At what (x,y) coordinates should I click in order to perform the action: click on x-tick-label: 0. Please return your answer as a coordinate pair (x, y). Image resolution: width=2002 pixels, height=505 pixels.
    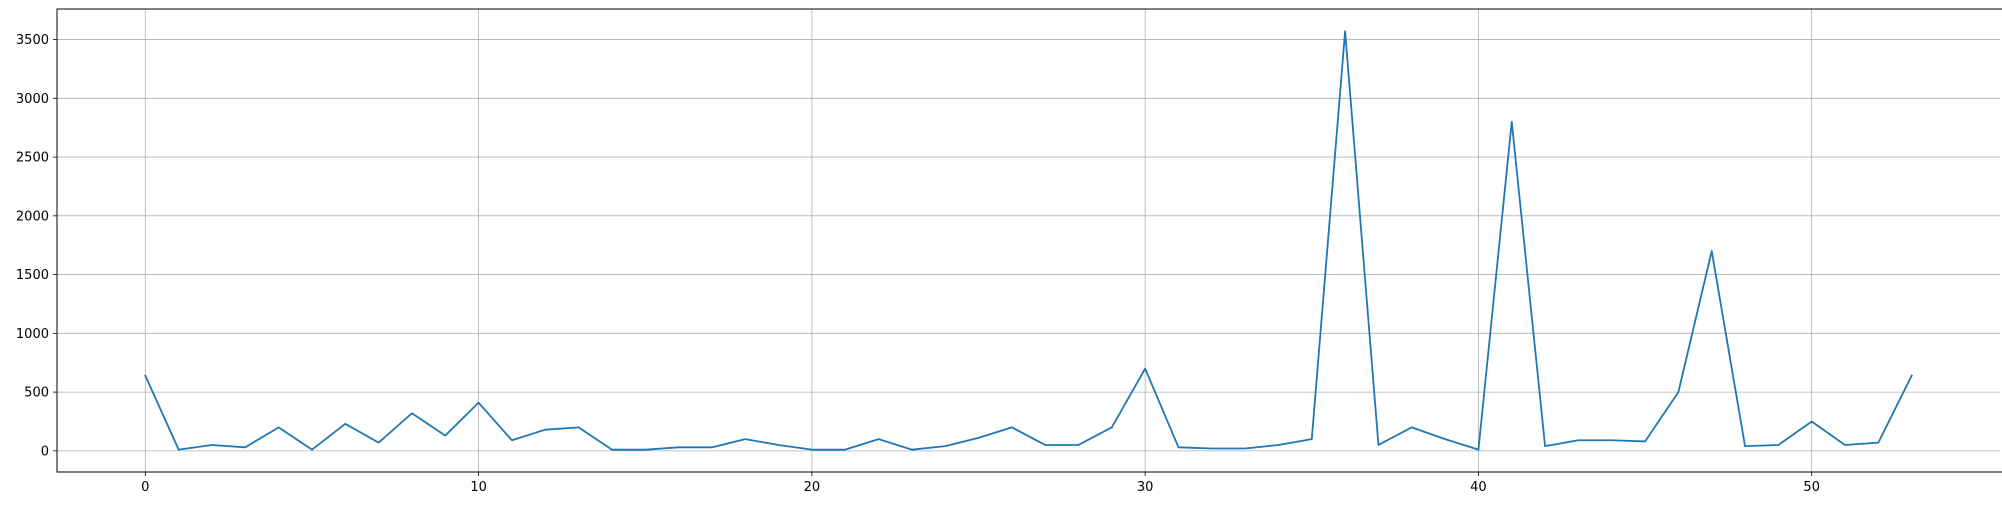
    Looking at the image, I should click on (145, 487).